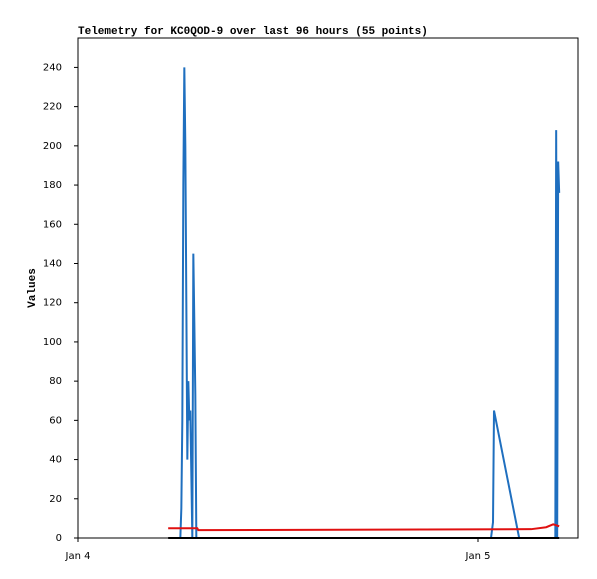  Describe the element at coordinates (55, 460) in the screenshot. I see `y-tick-label: 40` at that location.